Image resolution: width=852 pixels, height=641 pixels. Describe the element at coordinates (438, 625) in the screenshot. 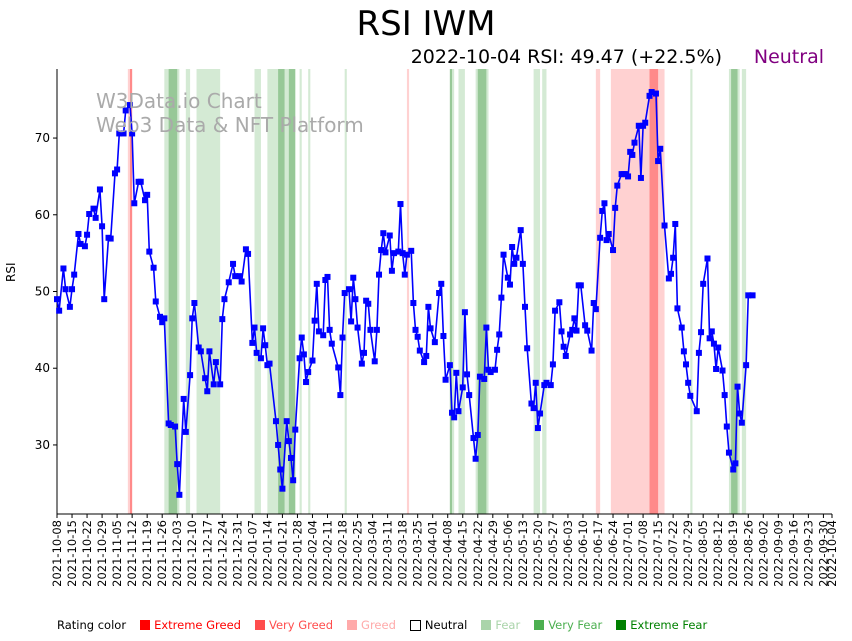

I see `legend-item-neutral: Neutral` at that location.